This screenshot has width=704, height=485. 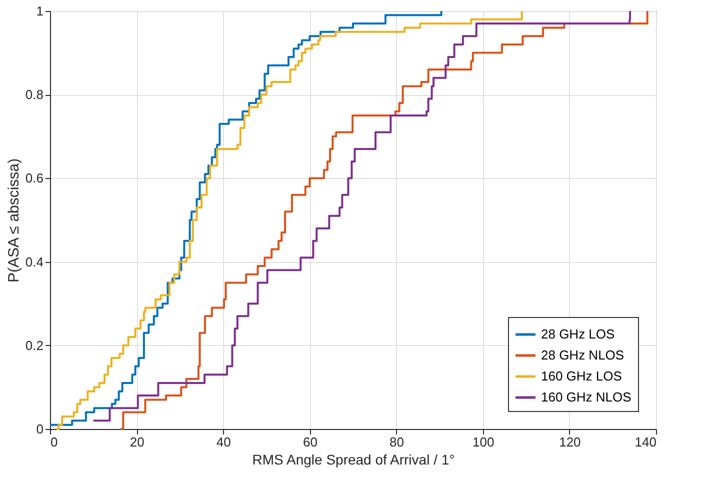 I want to click on x-tick-label: 40, so click(x=223, y=442).